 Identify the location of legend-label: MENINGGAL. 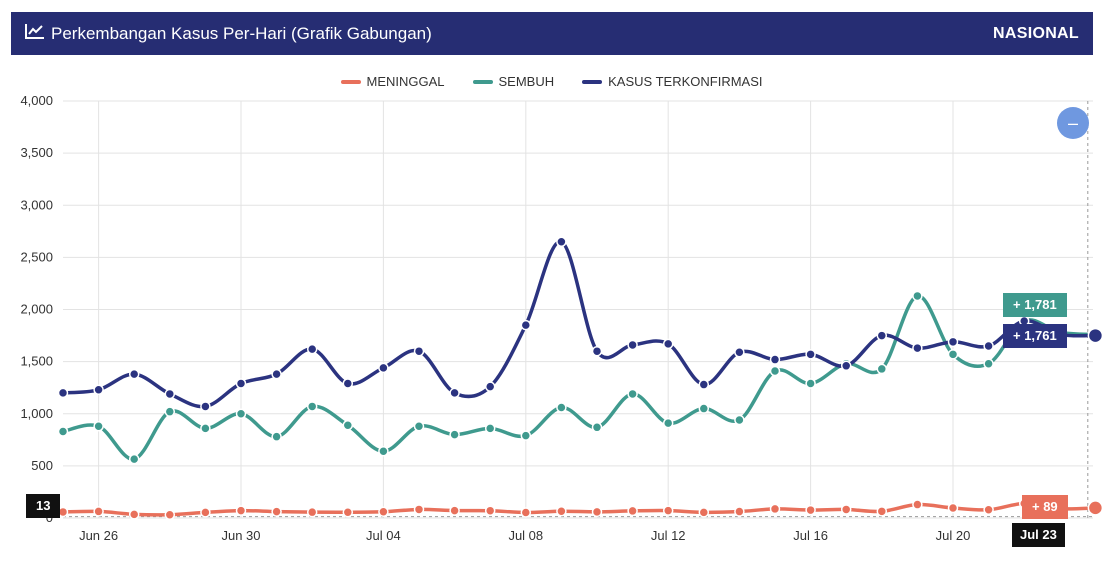
(405, 81).